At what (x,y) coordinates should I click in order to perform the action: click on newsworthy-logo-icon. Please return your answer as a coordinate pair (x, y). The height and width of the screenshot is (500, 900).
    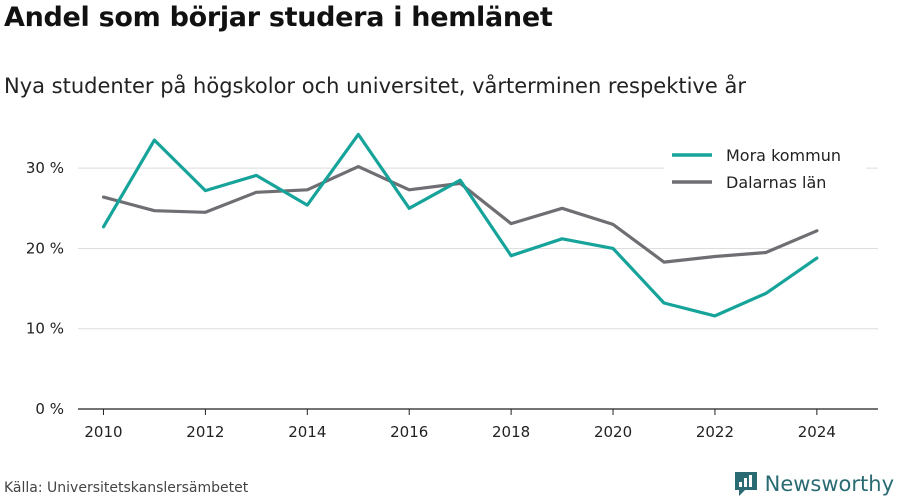
    Looking at the image, I should click on (745, 484).